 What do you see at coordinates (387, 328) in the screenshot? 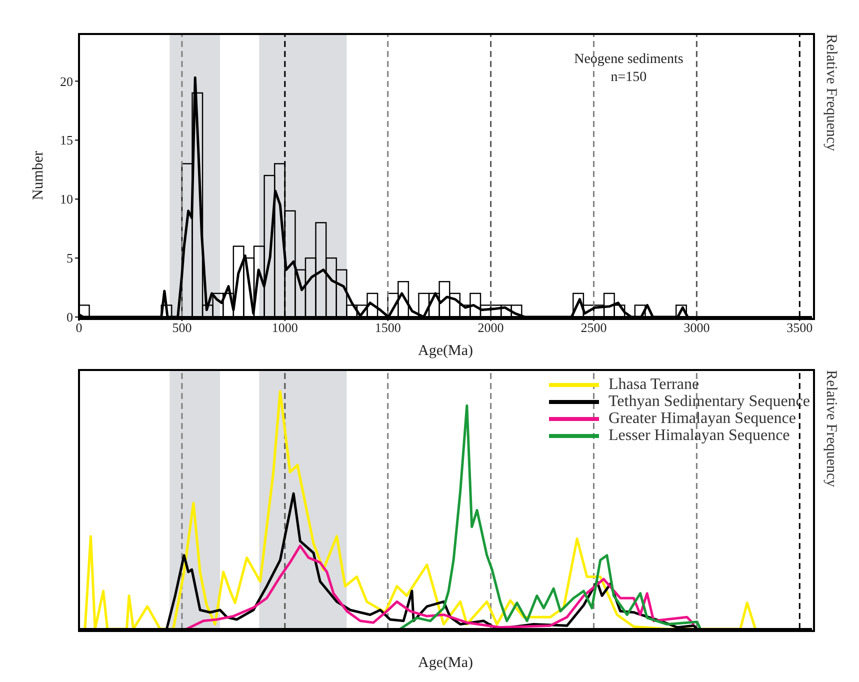
I see `x-tick-label: 1500` at bounding box center [387, 328].